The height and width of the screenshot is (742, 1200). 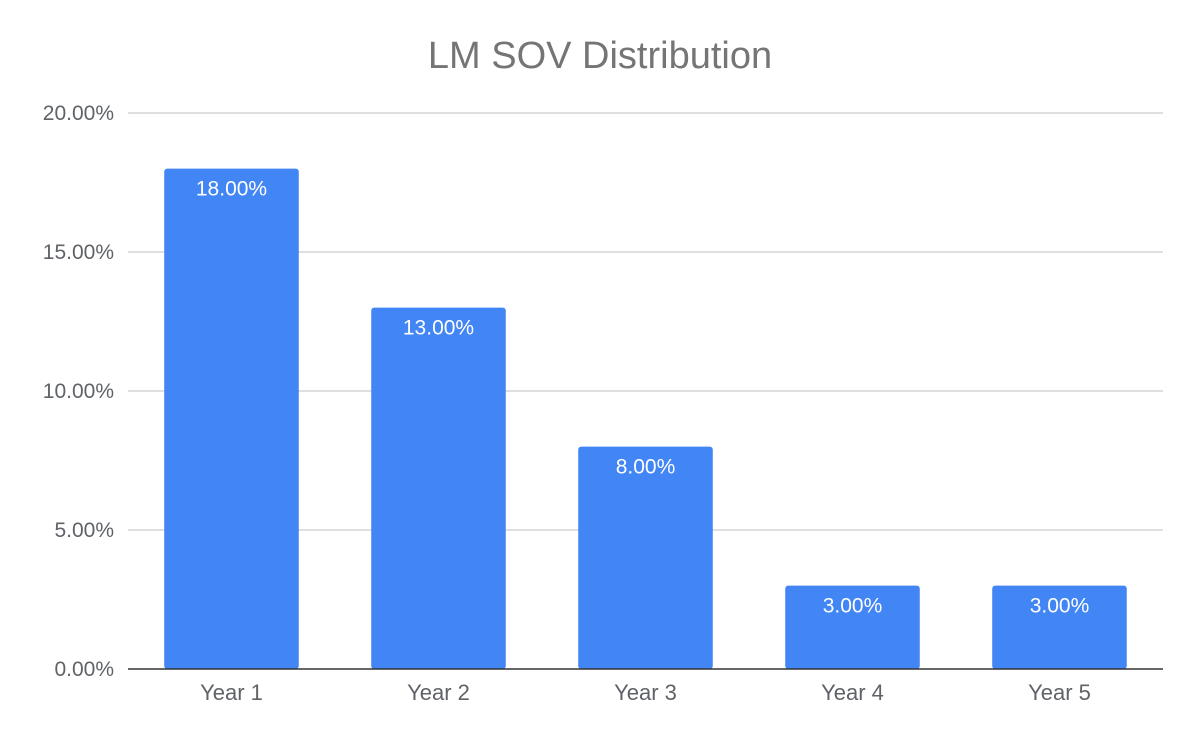 What do you see at coordinates (84, 530) in the screenshot?
I see `y-tick-label: 5.00%` at bounding box center [84, 530].